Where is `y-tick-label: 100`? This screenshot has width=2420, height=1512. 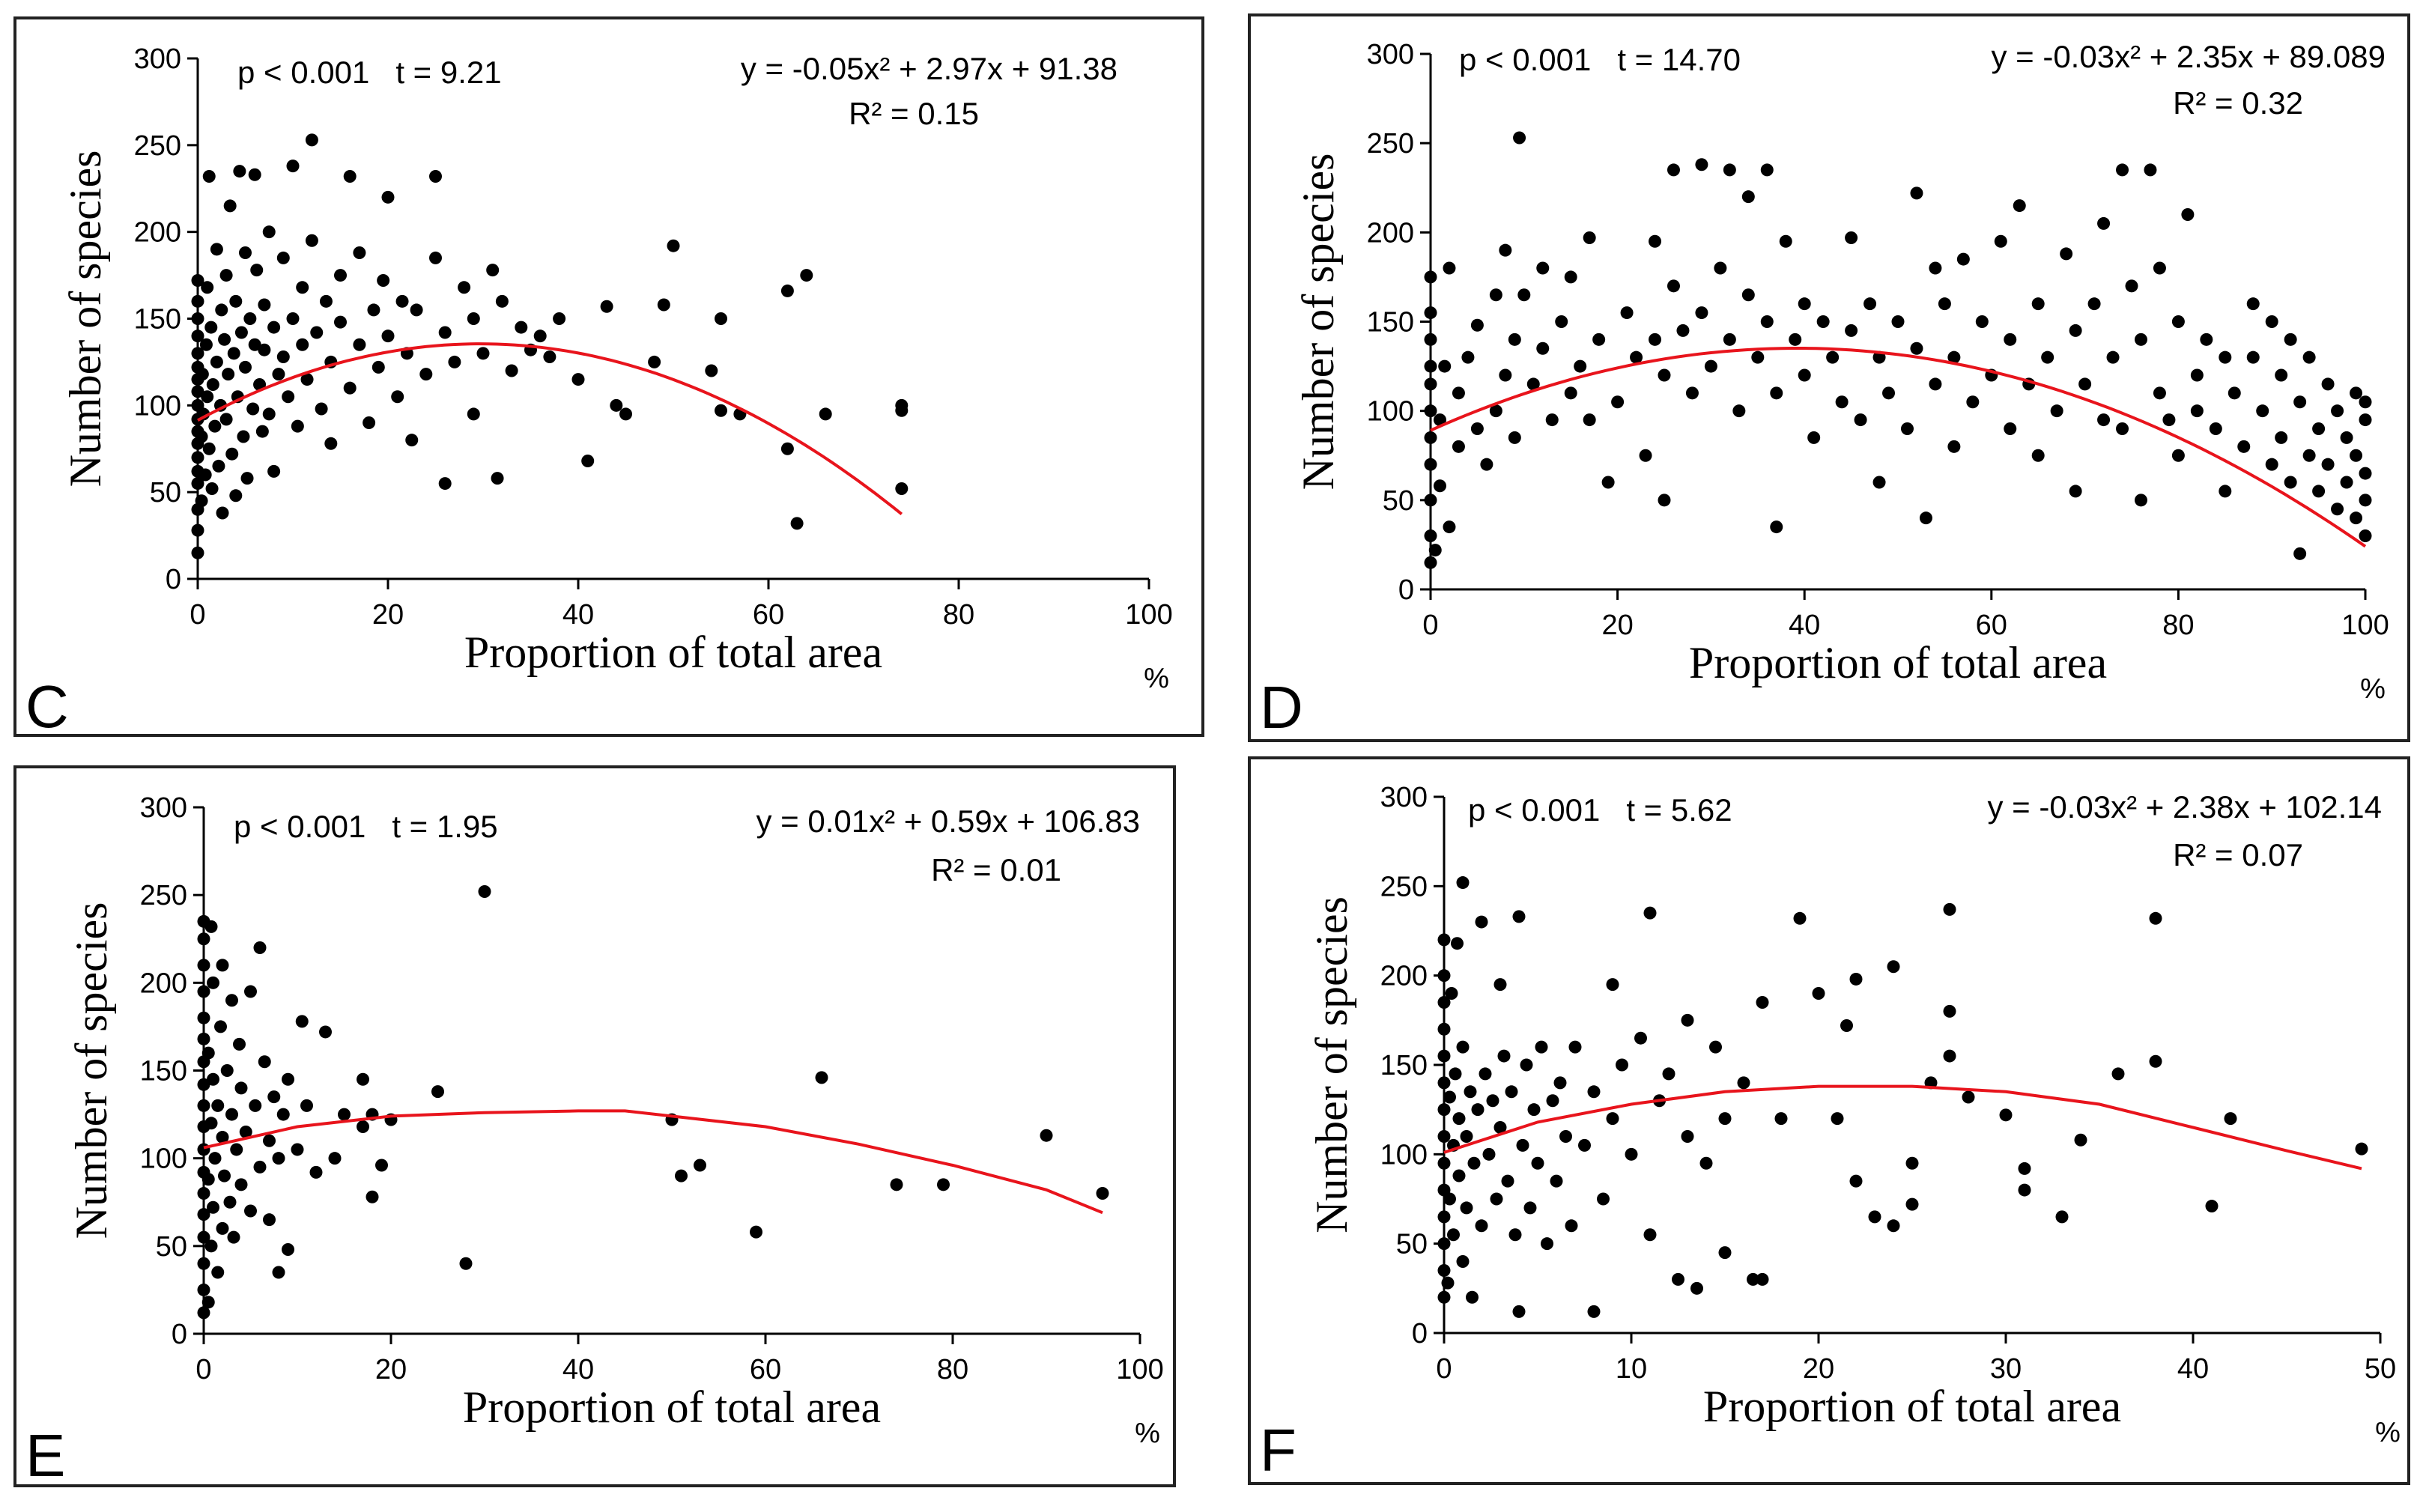
y-tick-label: 100 is located at coordinates (157, 406).